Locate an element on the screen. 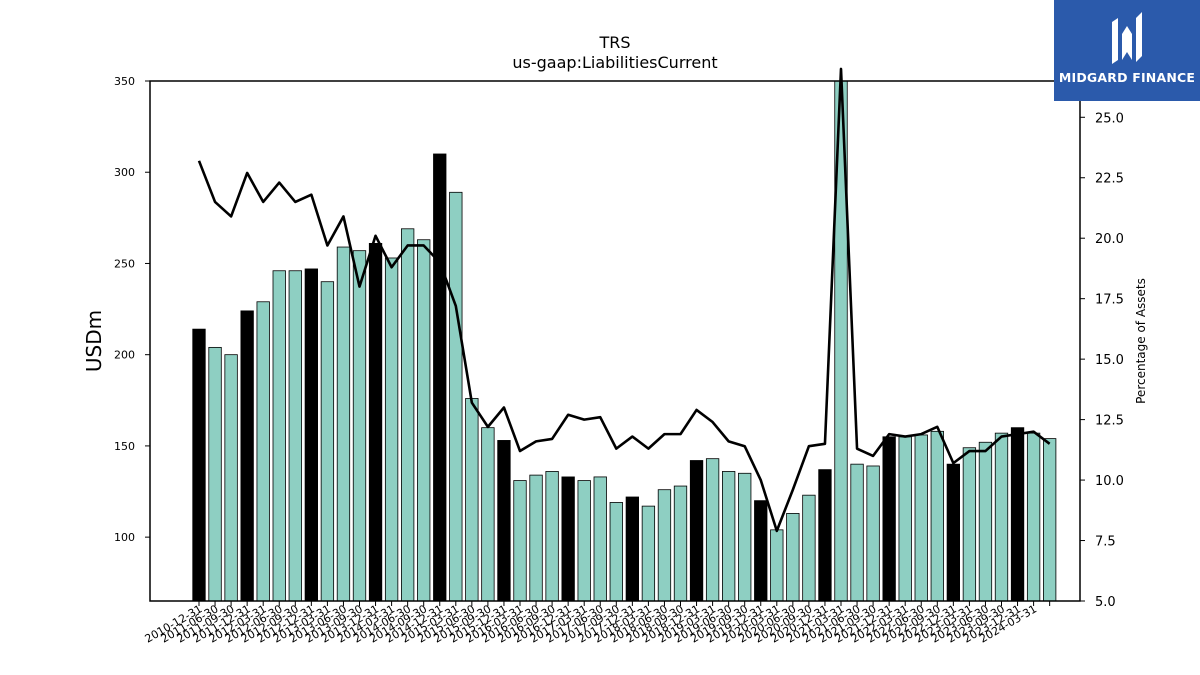  y2-tick-label: 5.0 is located at coordinates (1105, 602).